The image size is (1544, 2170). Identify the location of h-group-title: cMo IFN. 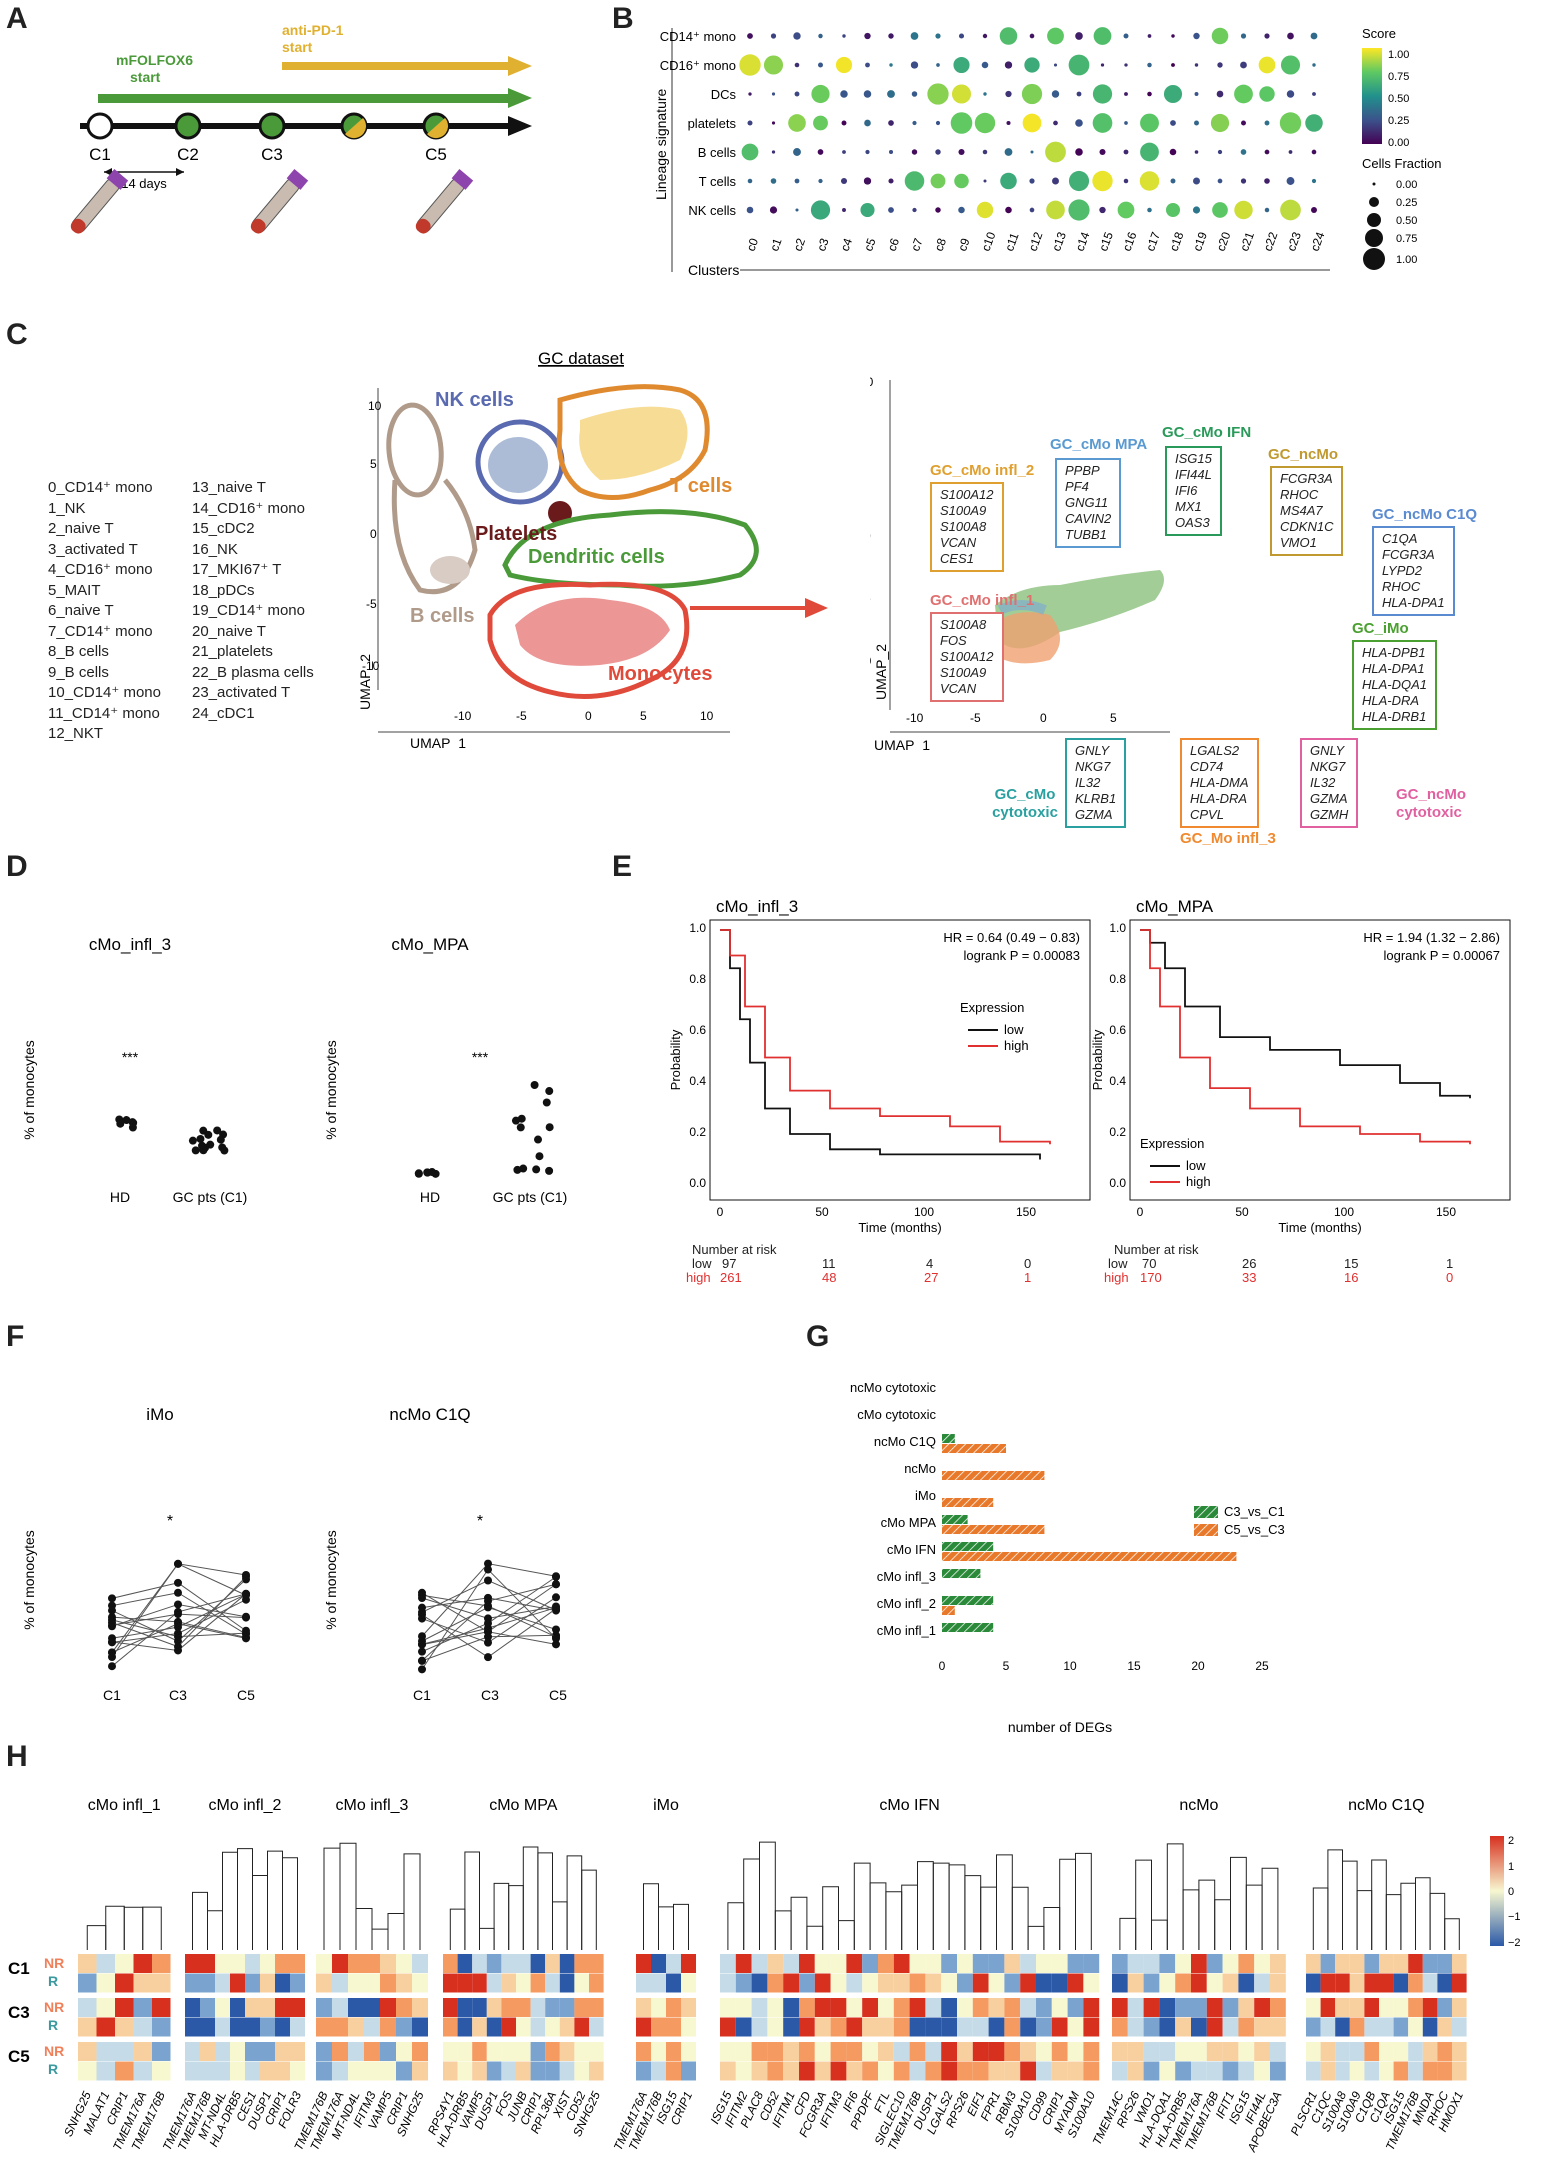
(909, 1805).